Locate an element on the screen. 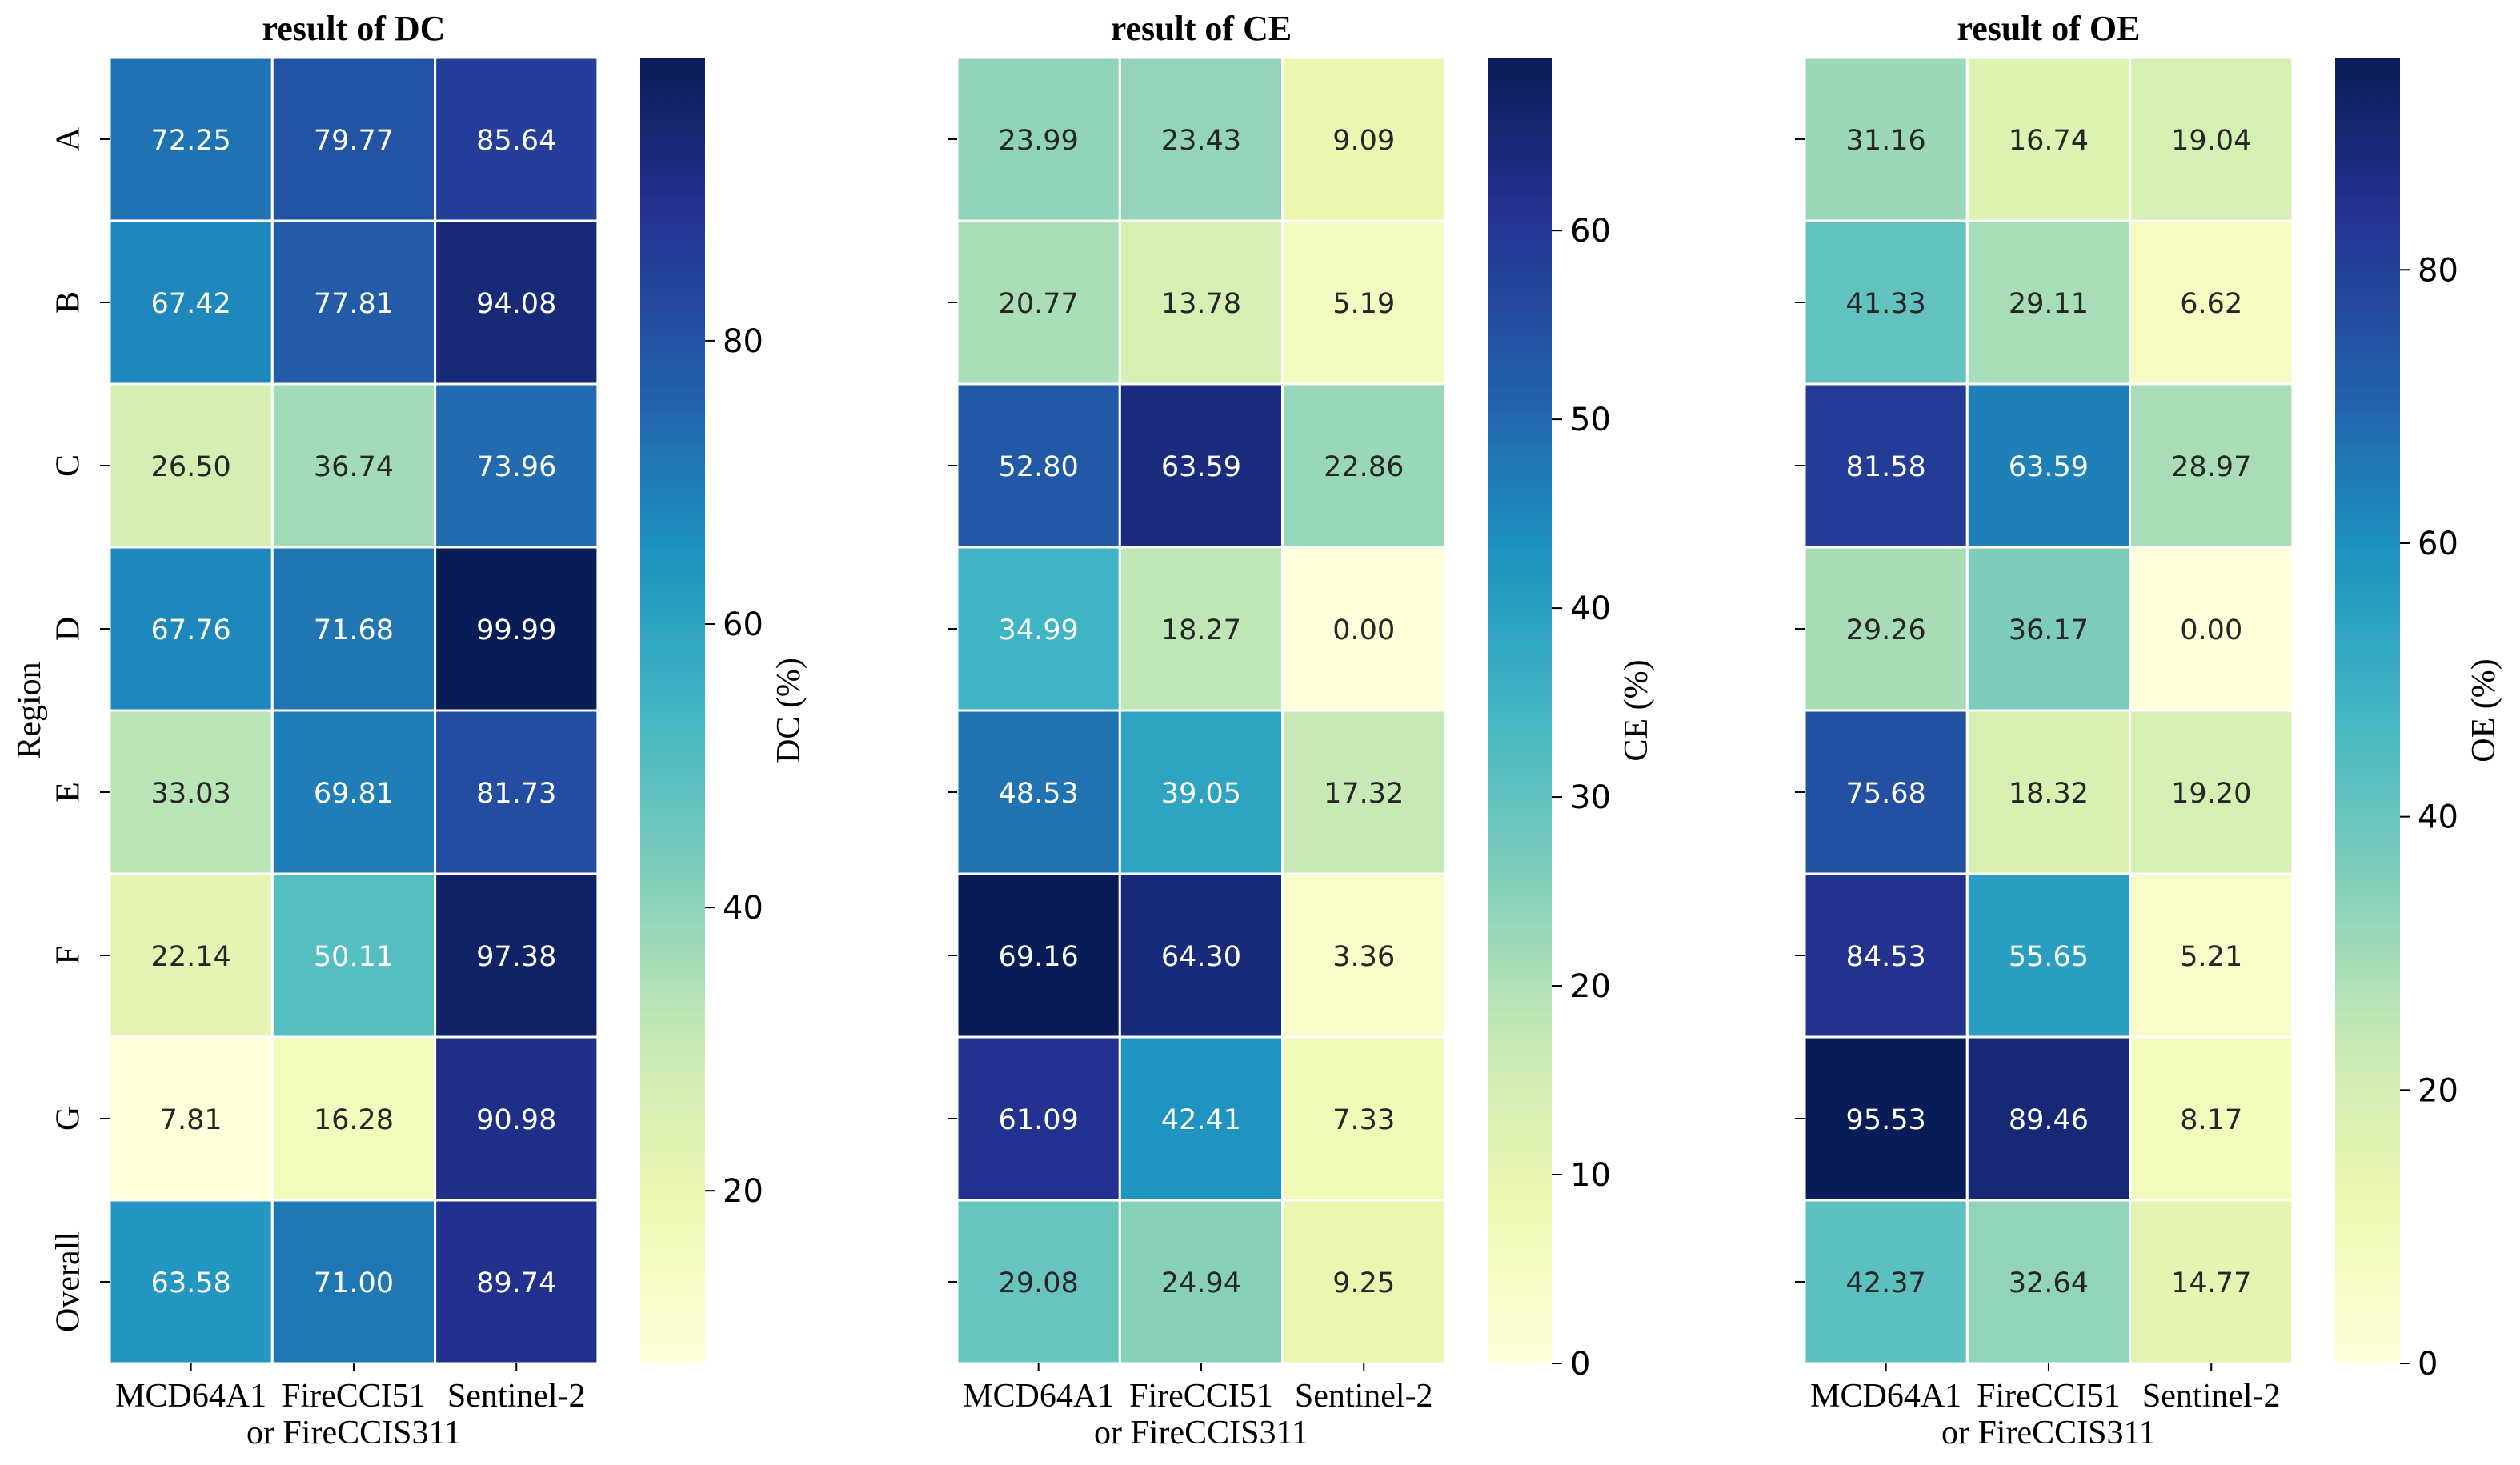  cell-value-label: 6.62 is located at coordinates (2211, 304).